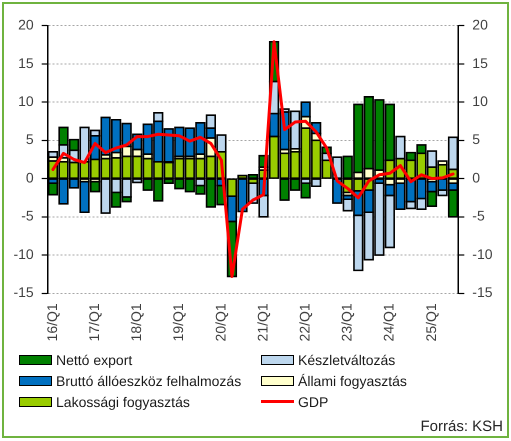 Image resolution: width=511 pixels, height=441 pixels. Describe the element at coordinates (27, 216) in the screenshot. I see `y-tick-label: -5` at that location.